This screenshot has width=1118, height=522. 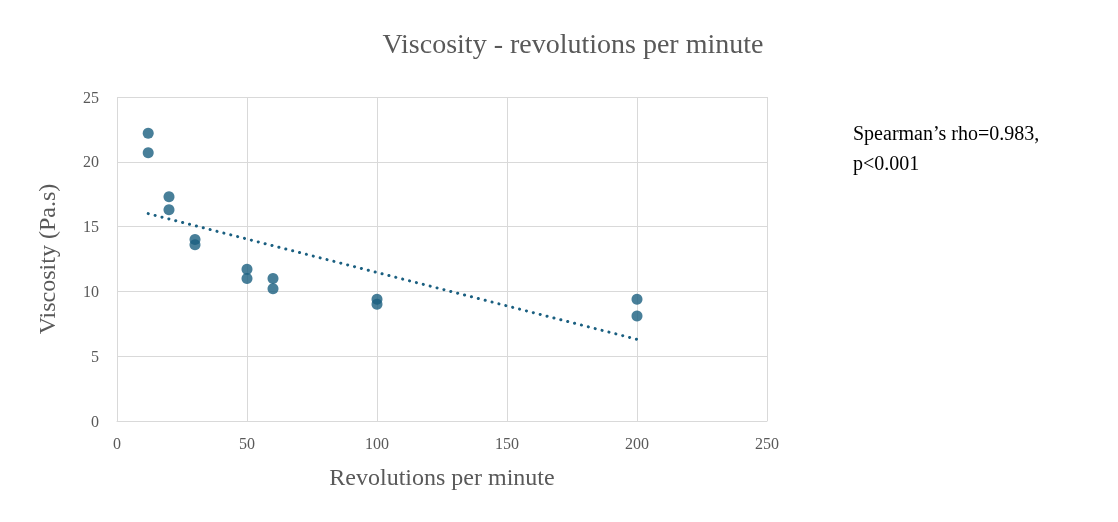 What do you see at coordinates (91, 291) in the screenshot?
I see `y-tick-label: 10` at bounding box center [91, 291].